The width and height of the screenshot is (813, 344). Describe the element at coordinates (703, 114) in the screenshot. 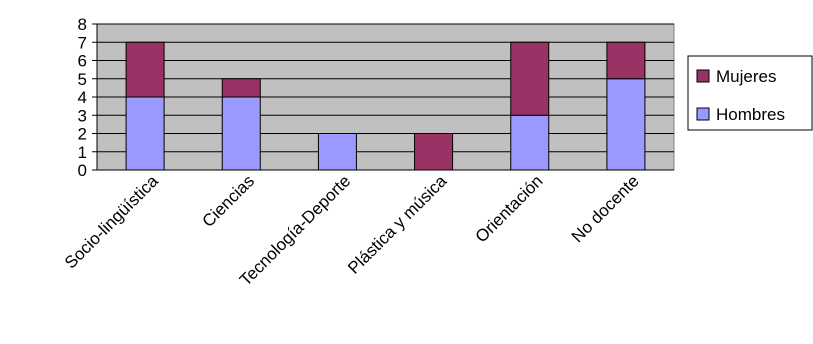

I see `legend-swatch-hombres` at that location.